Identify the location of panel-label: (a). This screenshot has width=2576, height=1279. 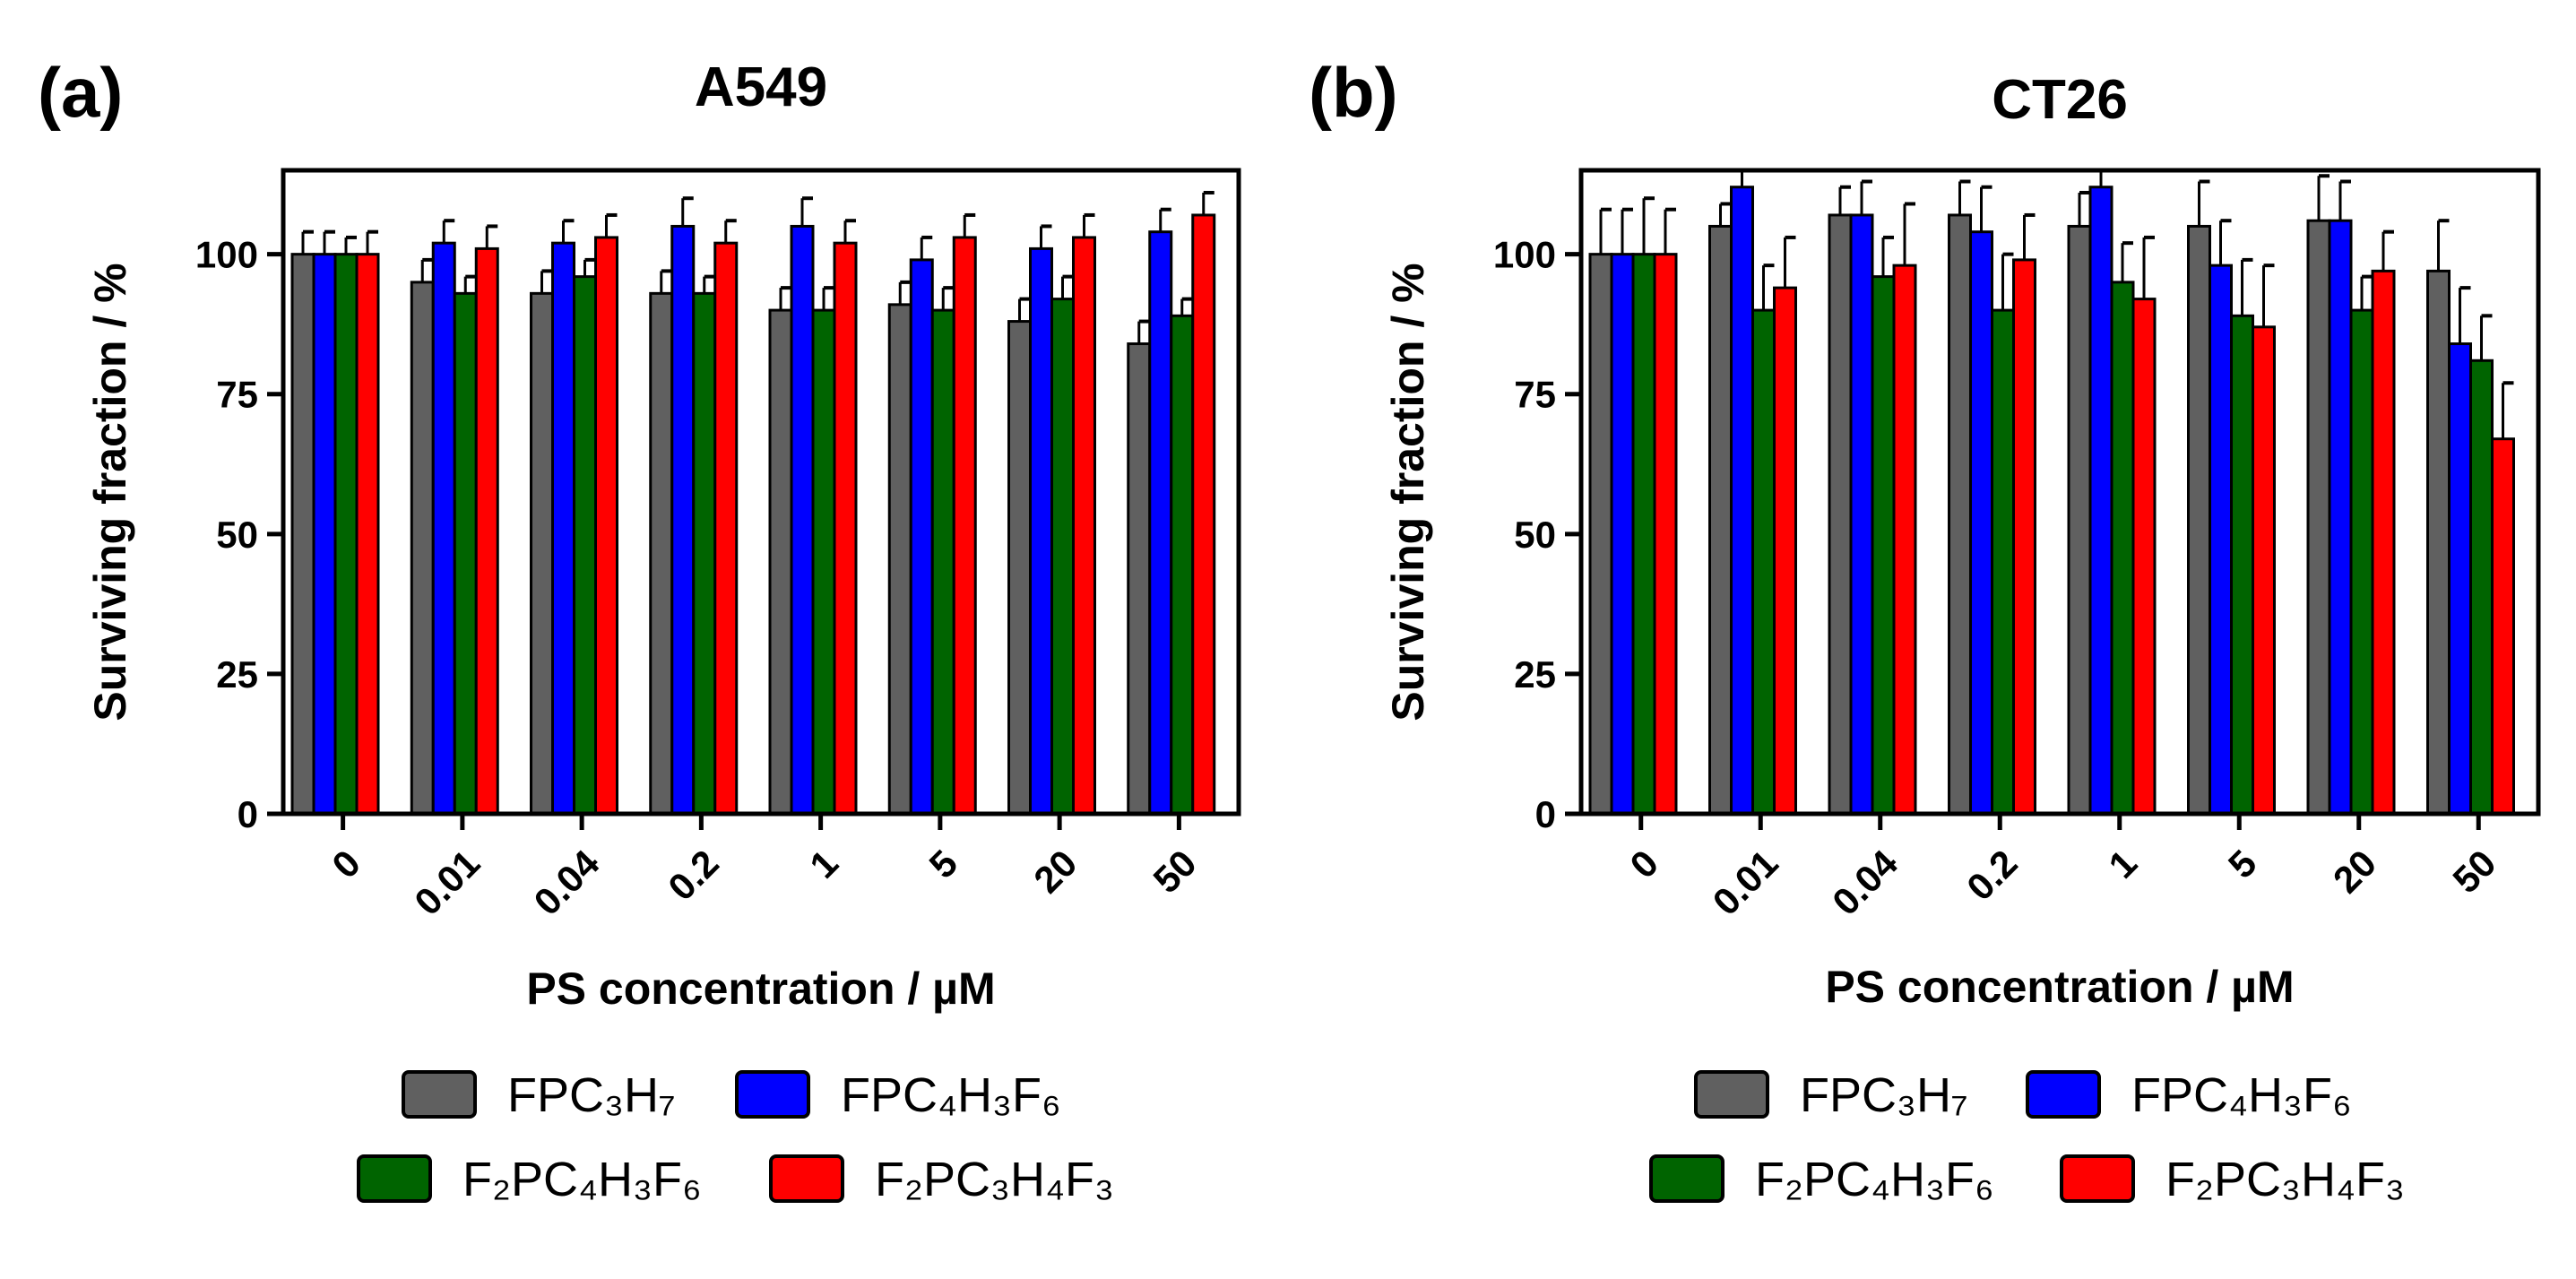
(80, 92).